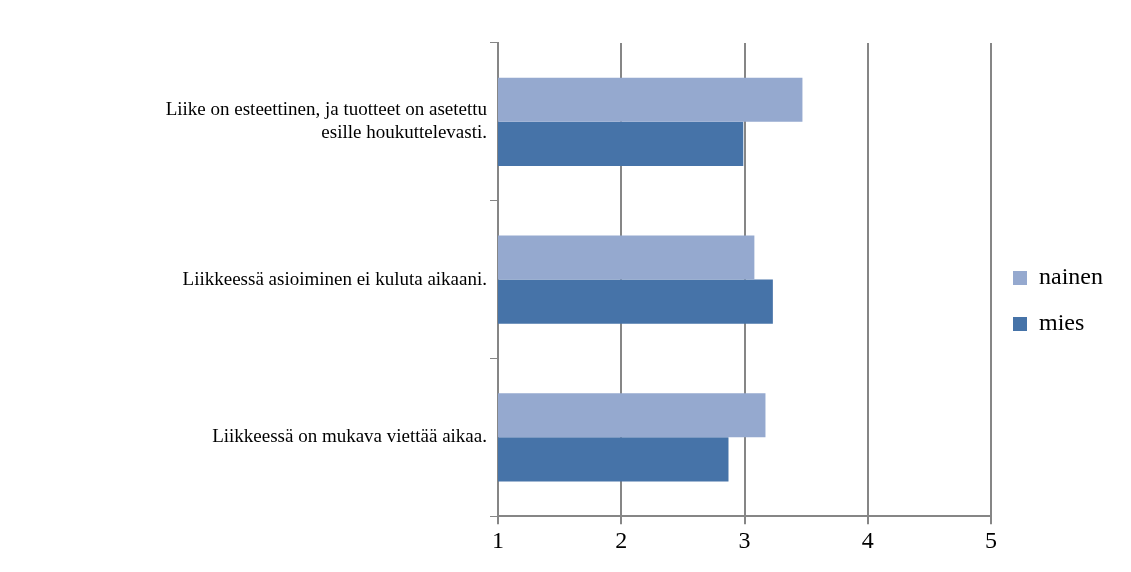 The width and height of the screenshot is (1131, 572). Describe the element at coordinates (1071, 276) in the screenshot. I see `legend-label: nainen` at that location.